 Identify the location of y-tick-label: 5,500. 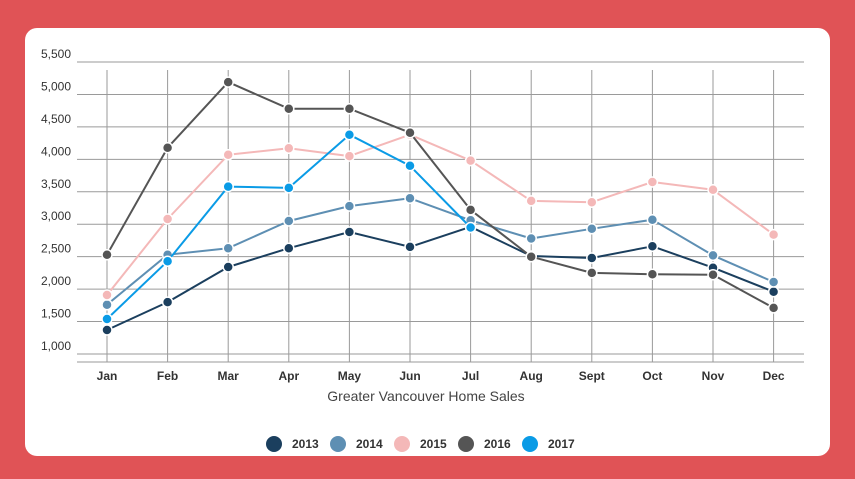
(56, 54).